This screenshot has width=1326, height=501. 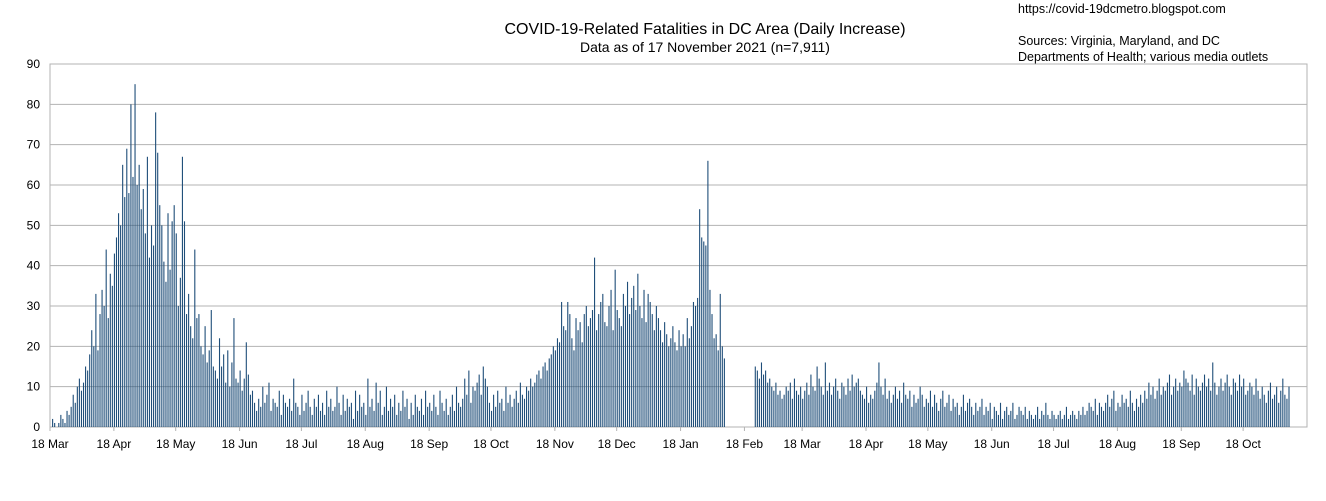 I want to click on x-tick-label: 18 Oct, so click(x=1243, y=444).